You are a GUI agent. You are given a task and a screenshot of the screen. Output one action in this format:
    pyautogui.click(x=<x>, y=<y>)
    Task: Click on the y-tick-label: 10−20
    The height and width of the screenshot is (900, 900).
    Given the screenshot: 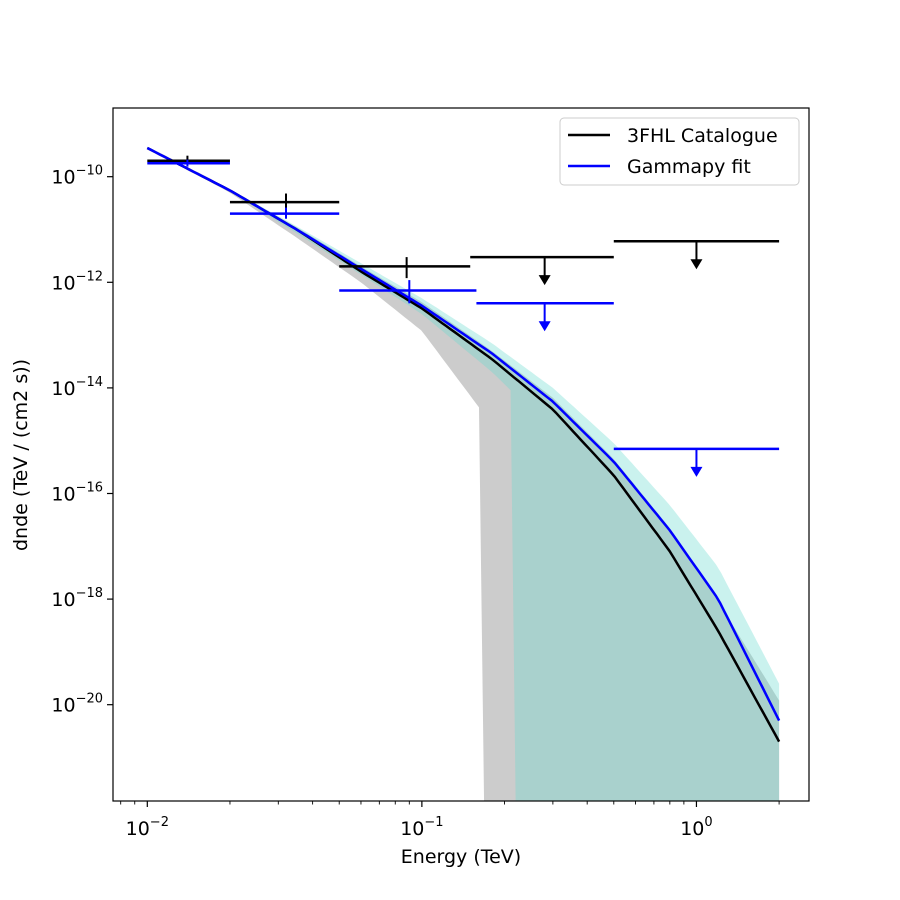 What is the action you would take?
    pyautogui.click(x=77, y=704)
    